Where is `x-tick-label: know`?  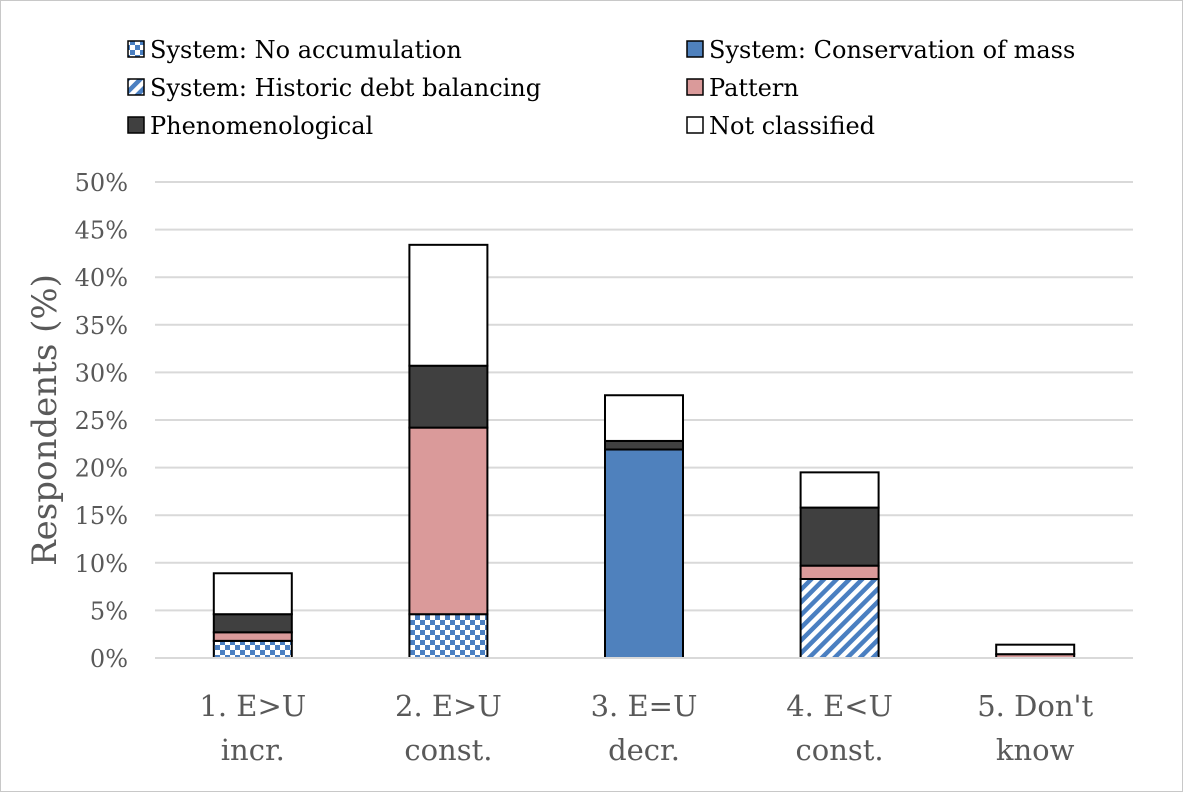
x-tick-label: know is located at coordinates (1035, 750).